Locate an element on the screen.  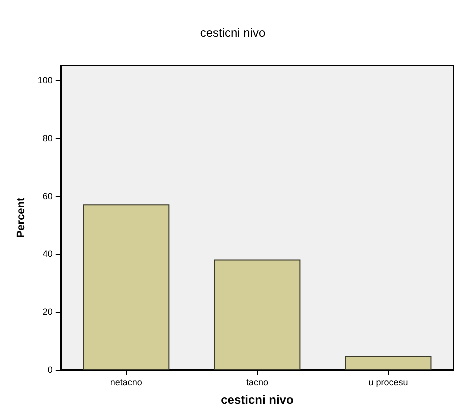
y-tick-label: 60 is located at coordinates (47, 196).